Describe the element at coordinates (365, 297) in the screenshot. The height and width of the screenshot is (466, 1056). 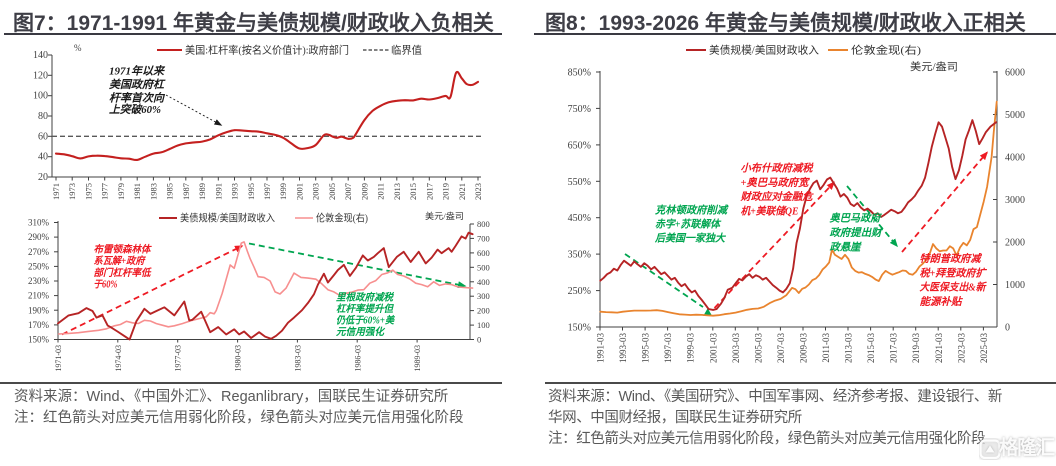
I see `svg-text: 里根政府减税` at that location.